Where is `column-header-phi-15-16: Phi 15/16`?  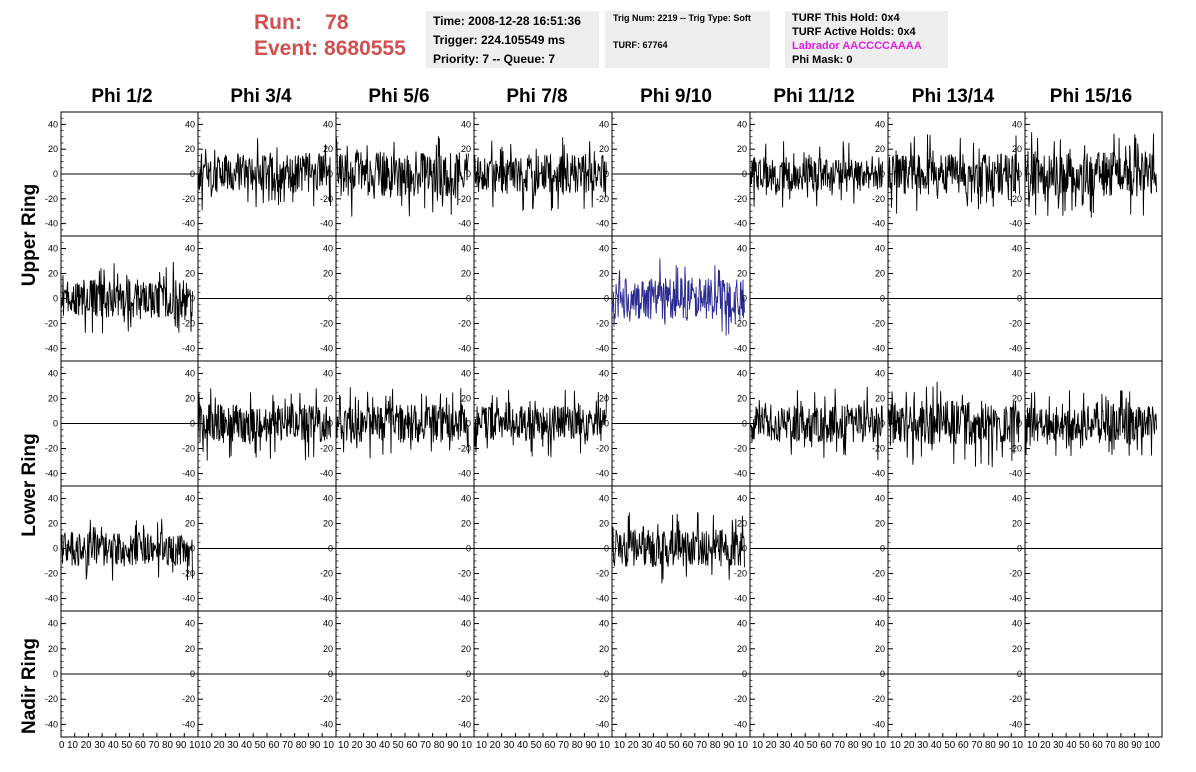
column-header-phi-15-16: Phi 15/16 is located at coordinates (1091, 96).